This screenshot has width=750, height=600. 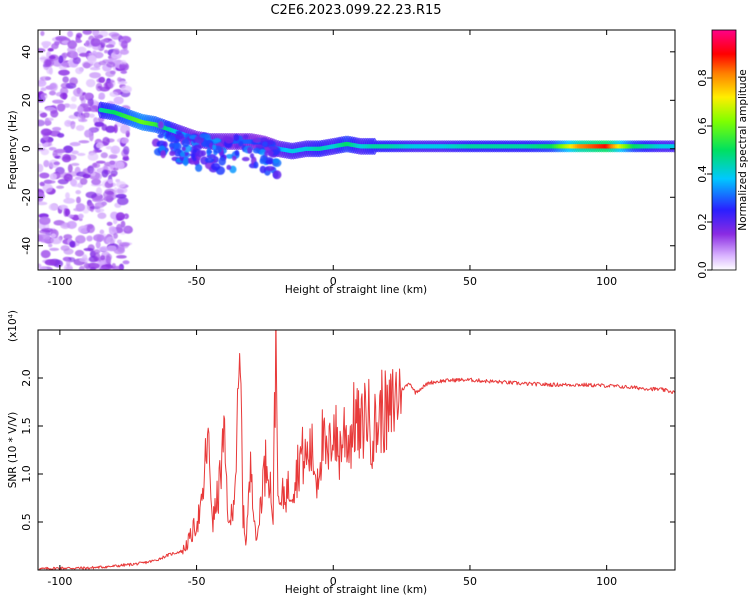 I want to click on heatmap-x-axis-title: Height of straight line (km), so click(x=356, y=290).